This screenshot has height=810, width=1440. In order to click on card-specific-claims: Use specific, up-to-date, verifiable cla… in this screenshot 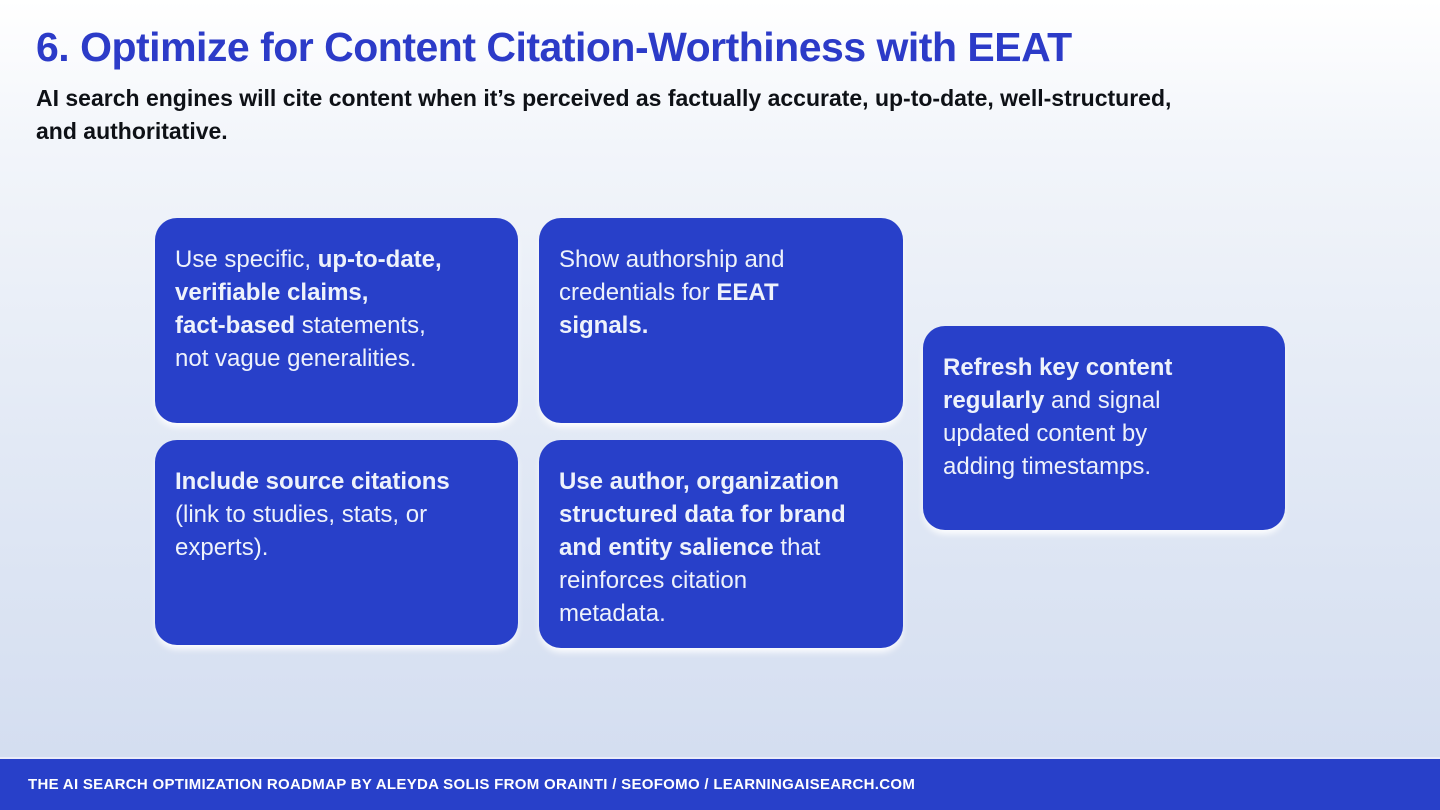, I will do `click(336, 320)`.